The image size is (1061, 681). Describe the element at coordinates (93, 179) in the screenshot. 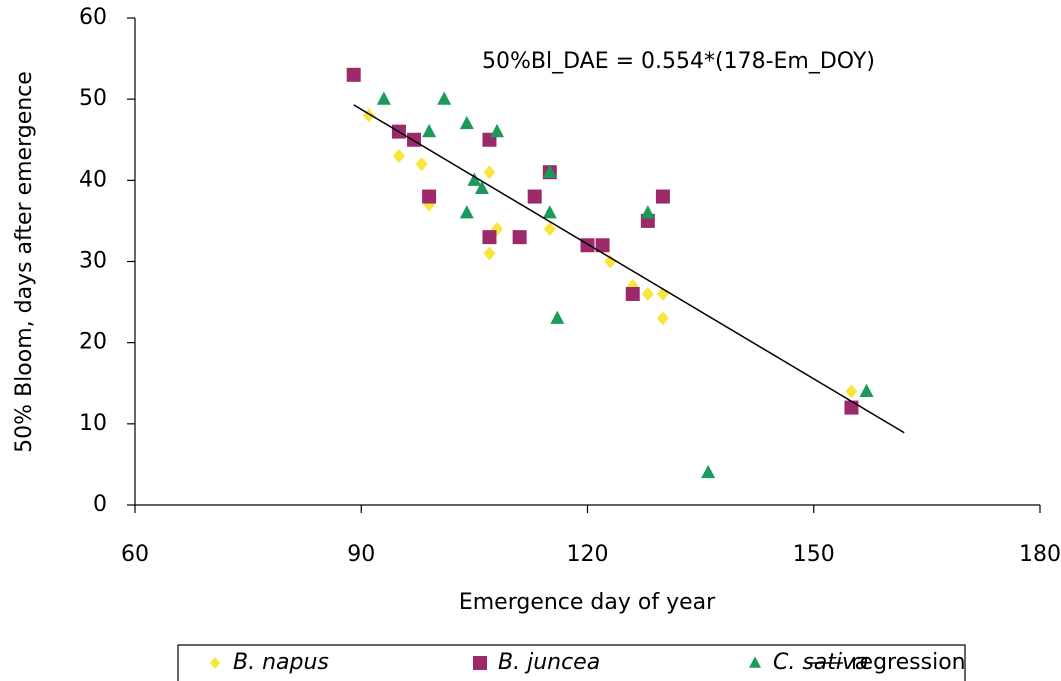

I see `y-tick-label: 40` at that location.